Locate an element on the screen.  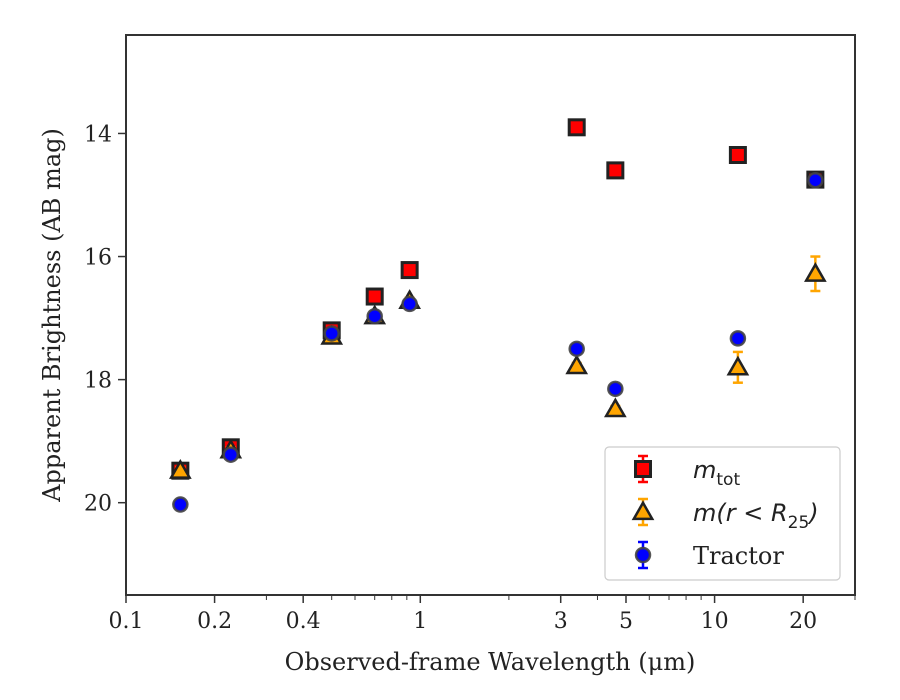
x-tick-label: 3 is located at coordinates (561, 621).